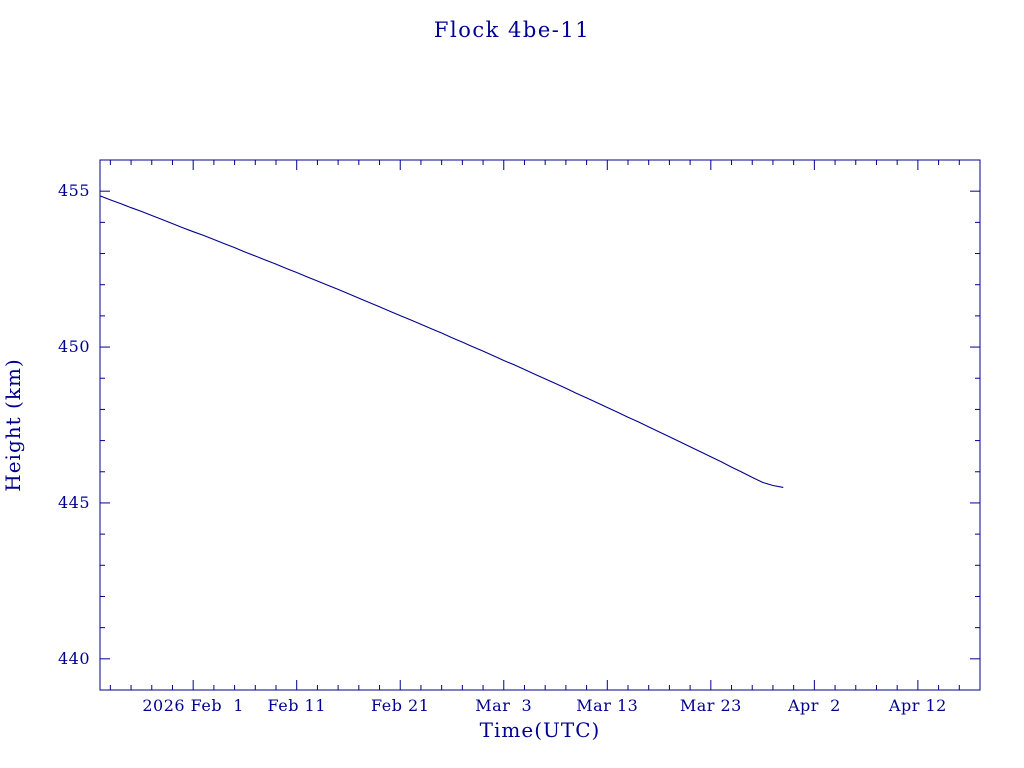 This screenshot has width=1024, height=768. Describe the element at coordinates (74, 190) in the screenshot. I see `y-tick-label: 455` at that location.